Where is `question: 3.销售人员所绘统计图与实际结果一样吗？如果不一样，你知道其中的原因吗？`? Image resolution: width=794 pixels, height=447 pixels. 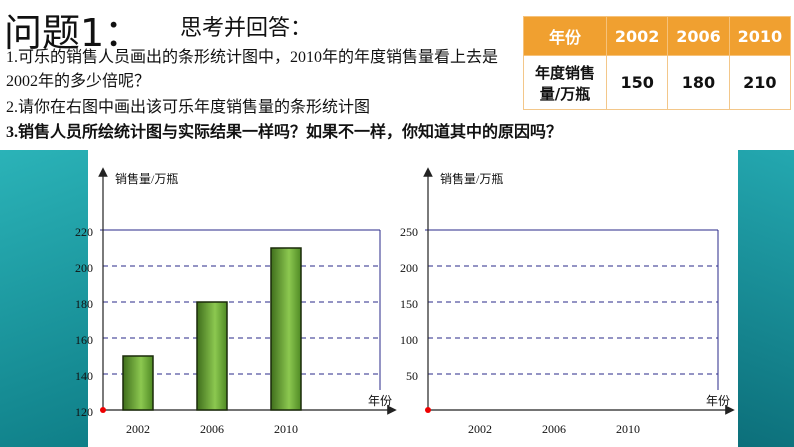 question: 3.销售人员所绘统计图与实际结果一样吗？如果不一样，你知道其中的原因吗？ is located at coordinates (284, 132).